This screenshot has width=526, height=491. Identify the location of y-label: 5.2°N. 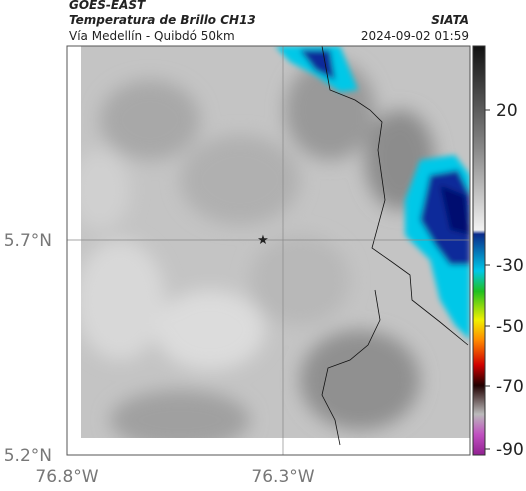
(28, 456).